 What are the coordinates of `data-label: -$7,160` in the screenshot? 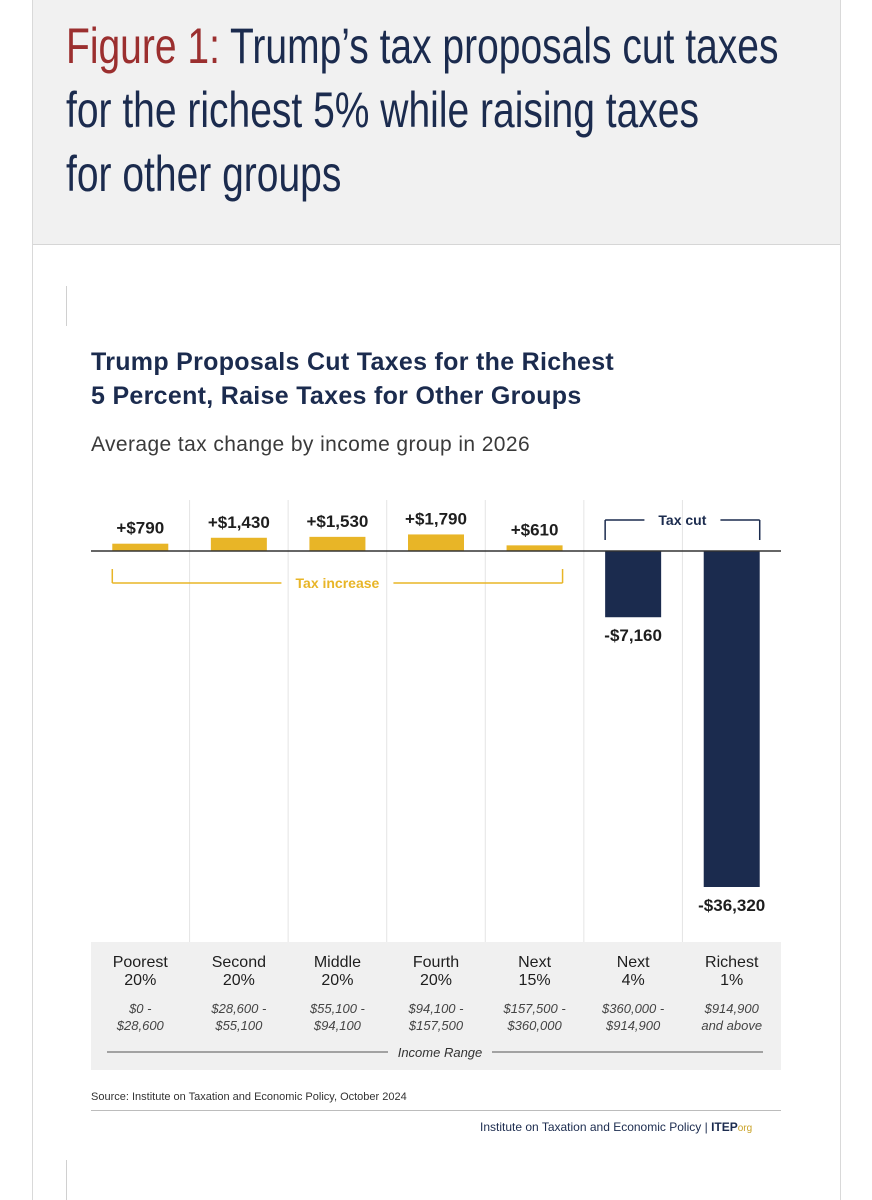 It's located at (633, 635).